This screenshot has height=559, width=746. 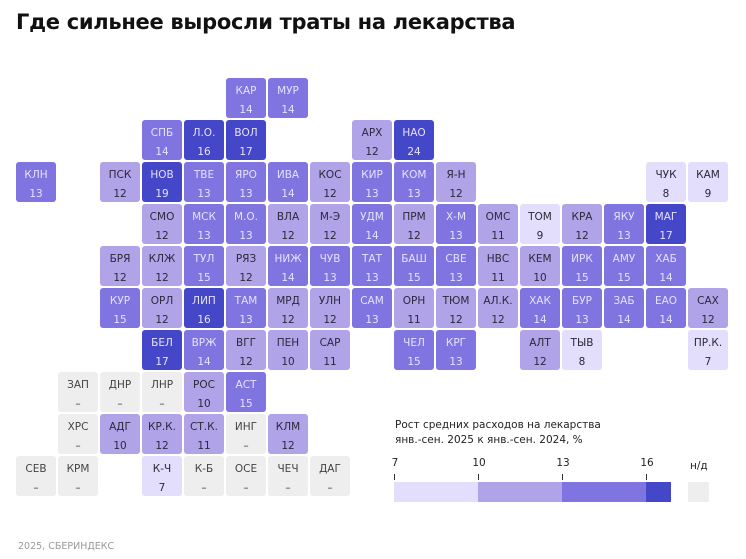 I want to click on region-tile: СМО 12, so click(x=162, y=224).